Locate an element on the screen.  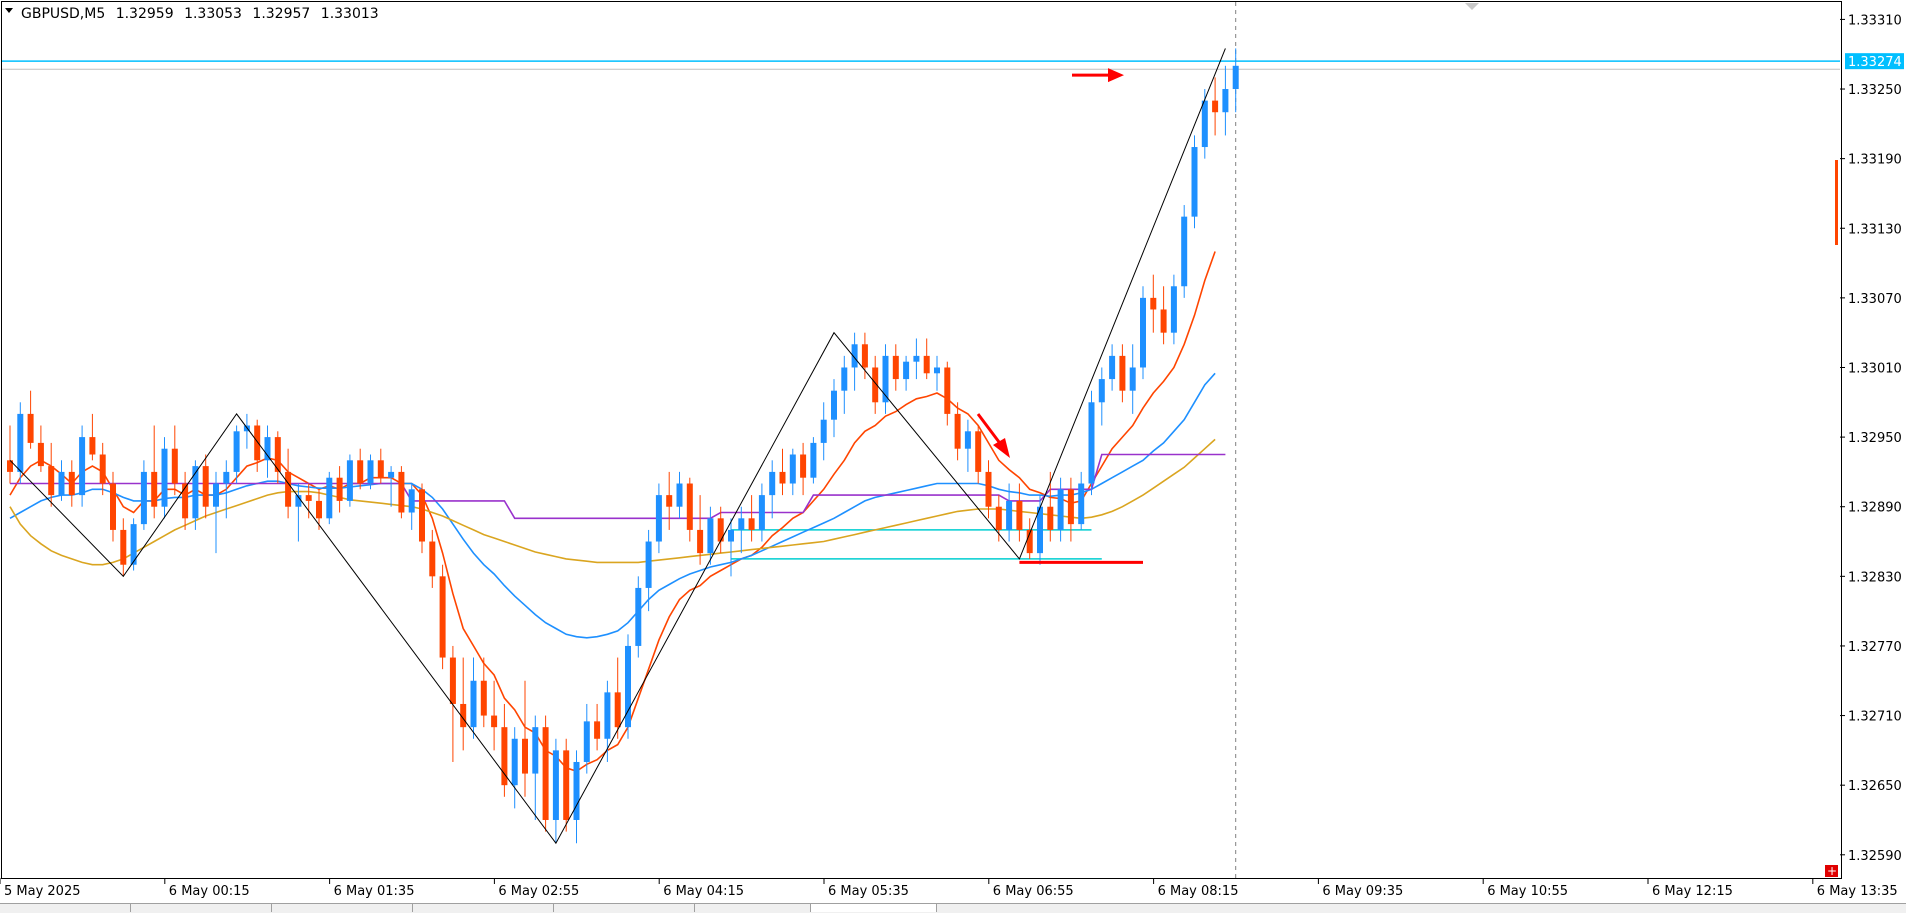
y-tick-label: 1.33070 is located at coordinates (1875, 299).